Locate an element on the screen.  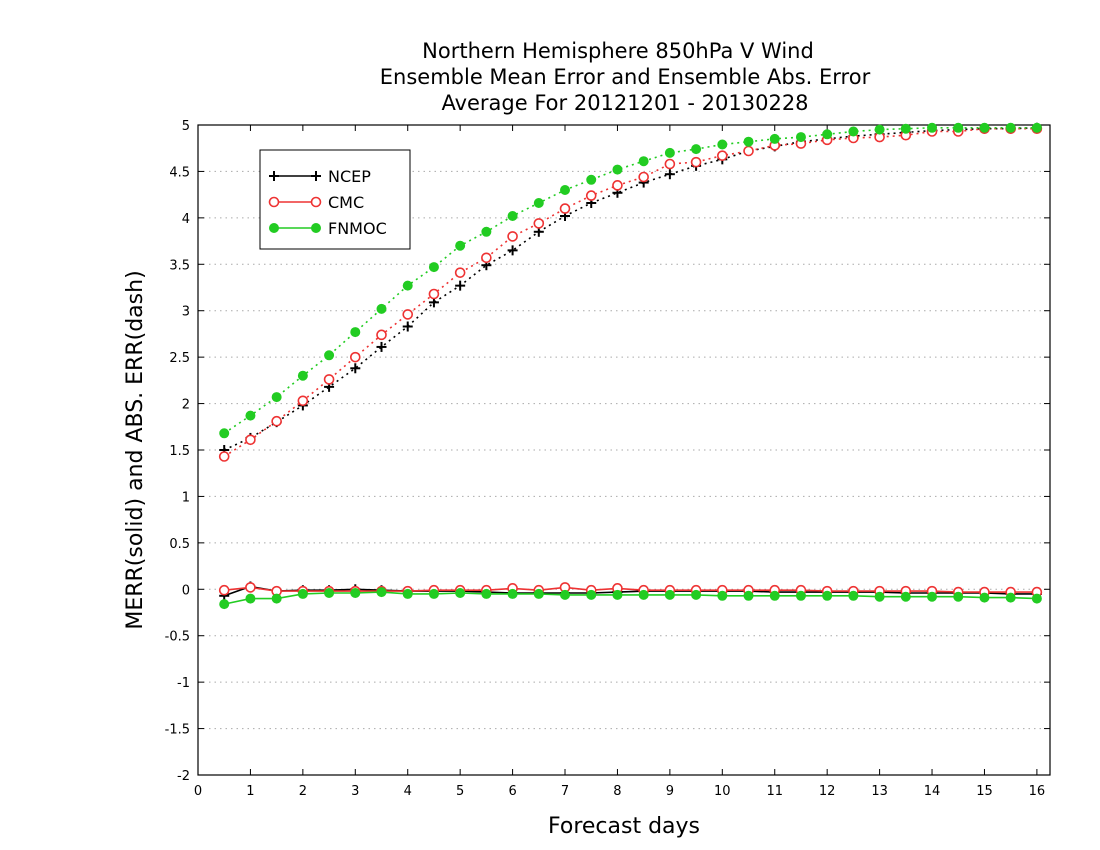
x-axis-label: Forecast days is located at coordinates (624, 826).